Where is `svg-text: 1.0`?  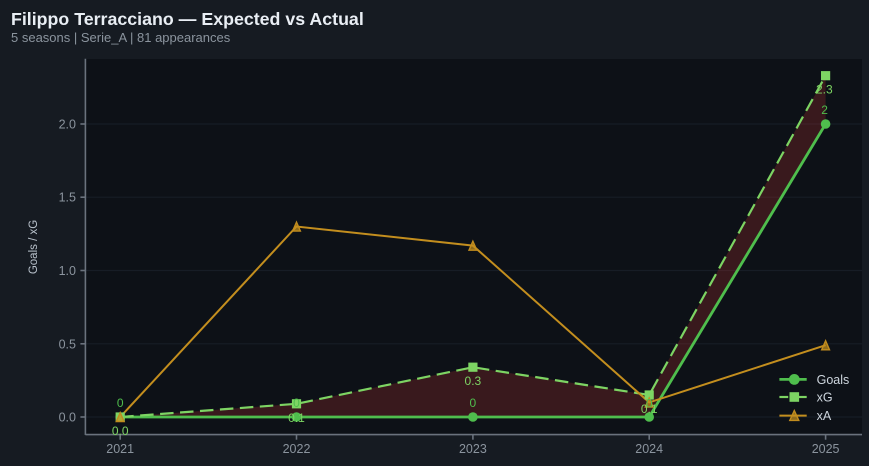 svg-text: 1.0 is located at coordinates (67, 271).